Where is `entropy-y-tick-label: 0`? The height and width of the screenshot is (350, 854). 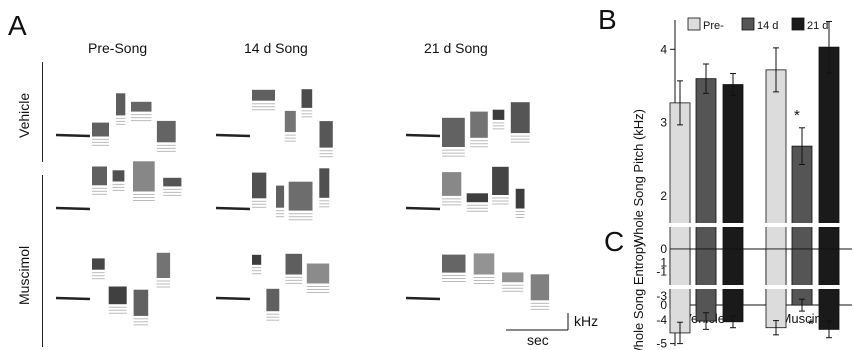
entropy-y-tick-label: 0 is located at coordinates (663, 249).